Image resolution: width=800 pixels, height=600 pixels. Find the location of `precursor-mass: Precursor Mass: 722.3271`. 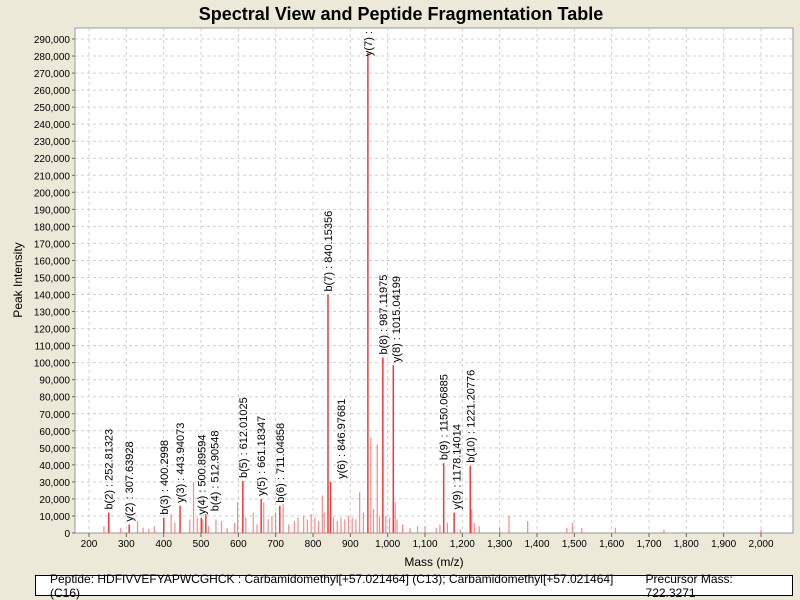

precursor-mass: Precursor Mass: 722.3271 is located at coordinates (689, 585).